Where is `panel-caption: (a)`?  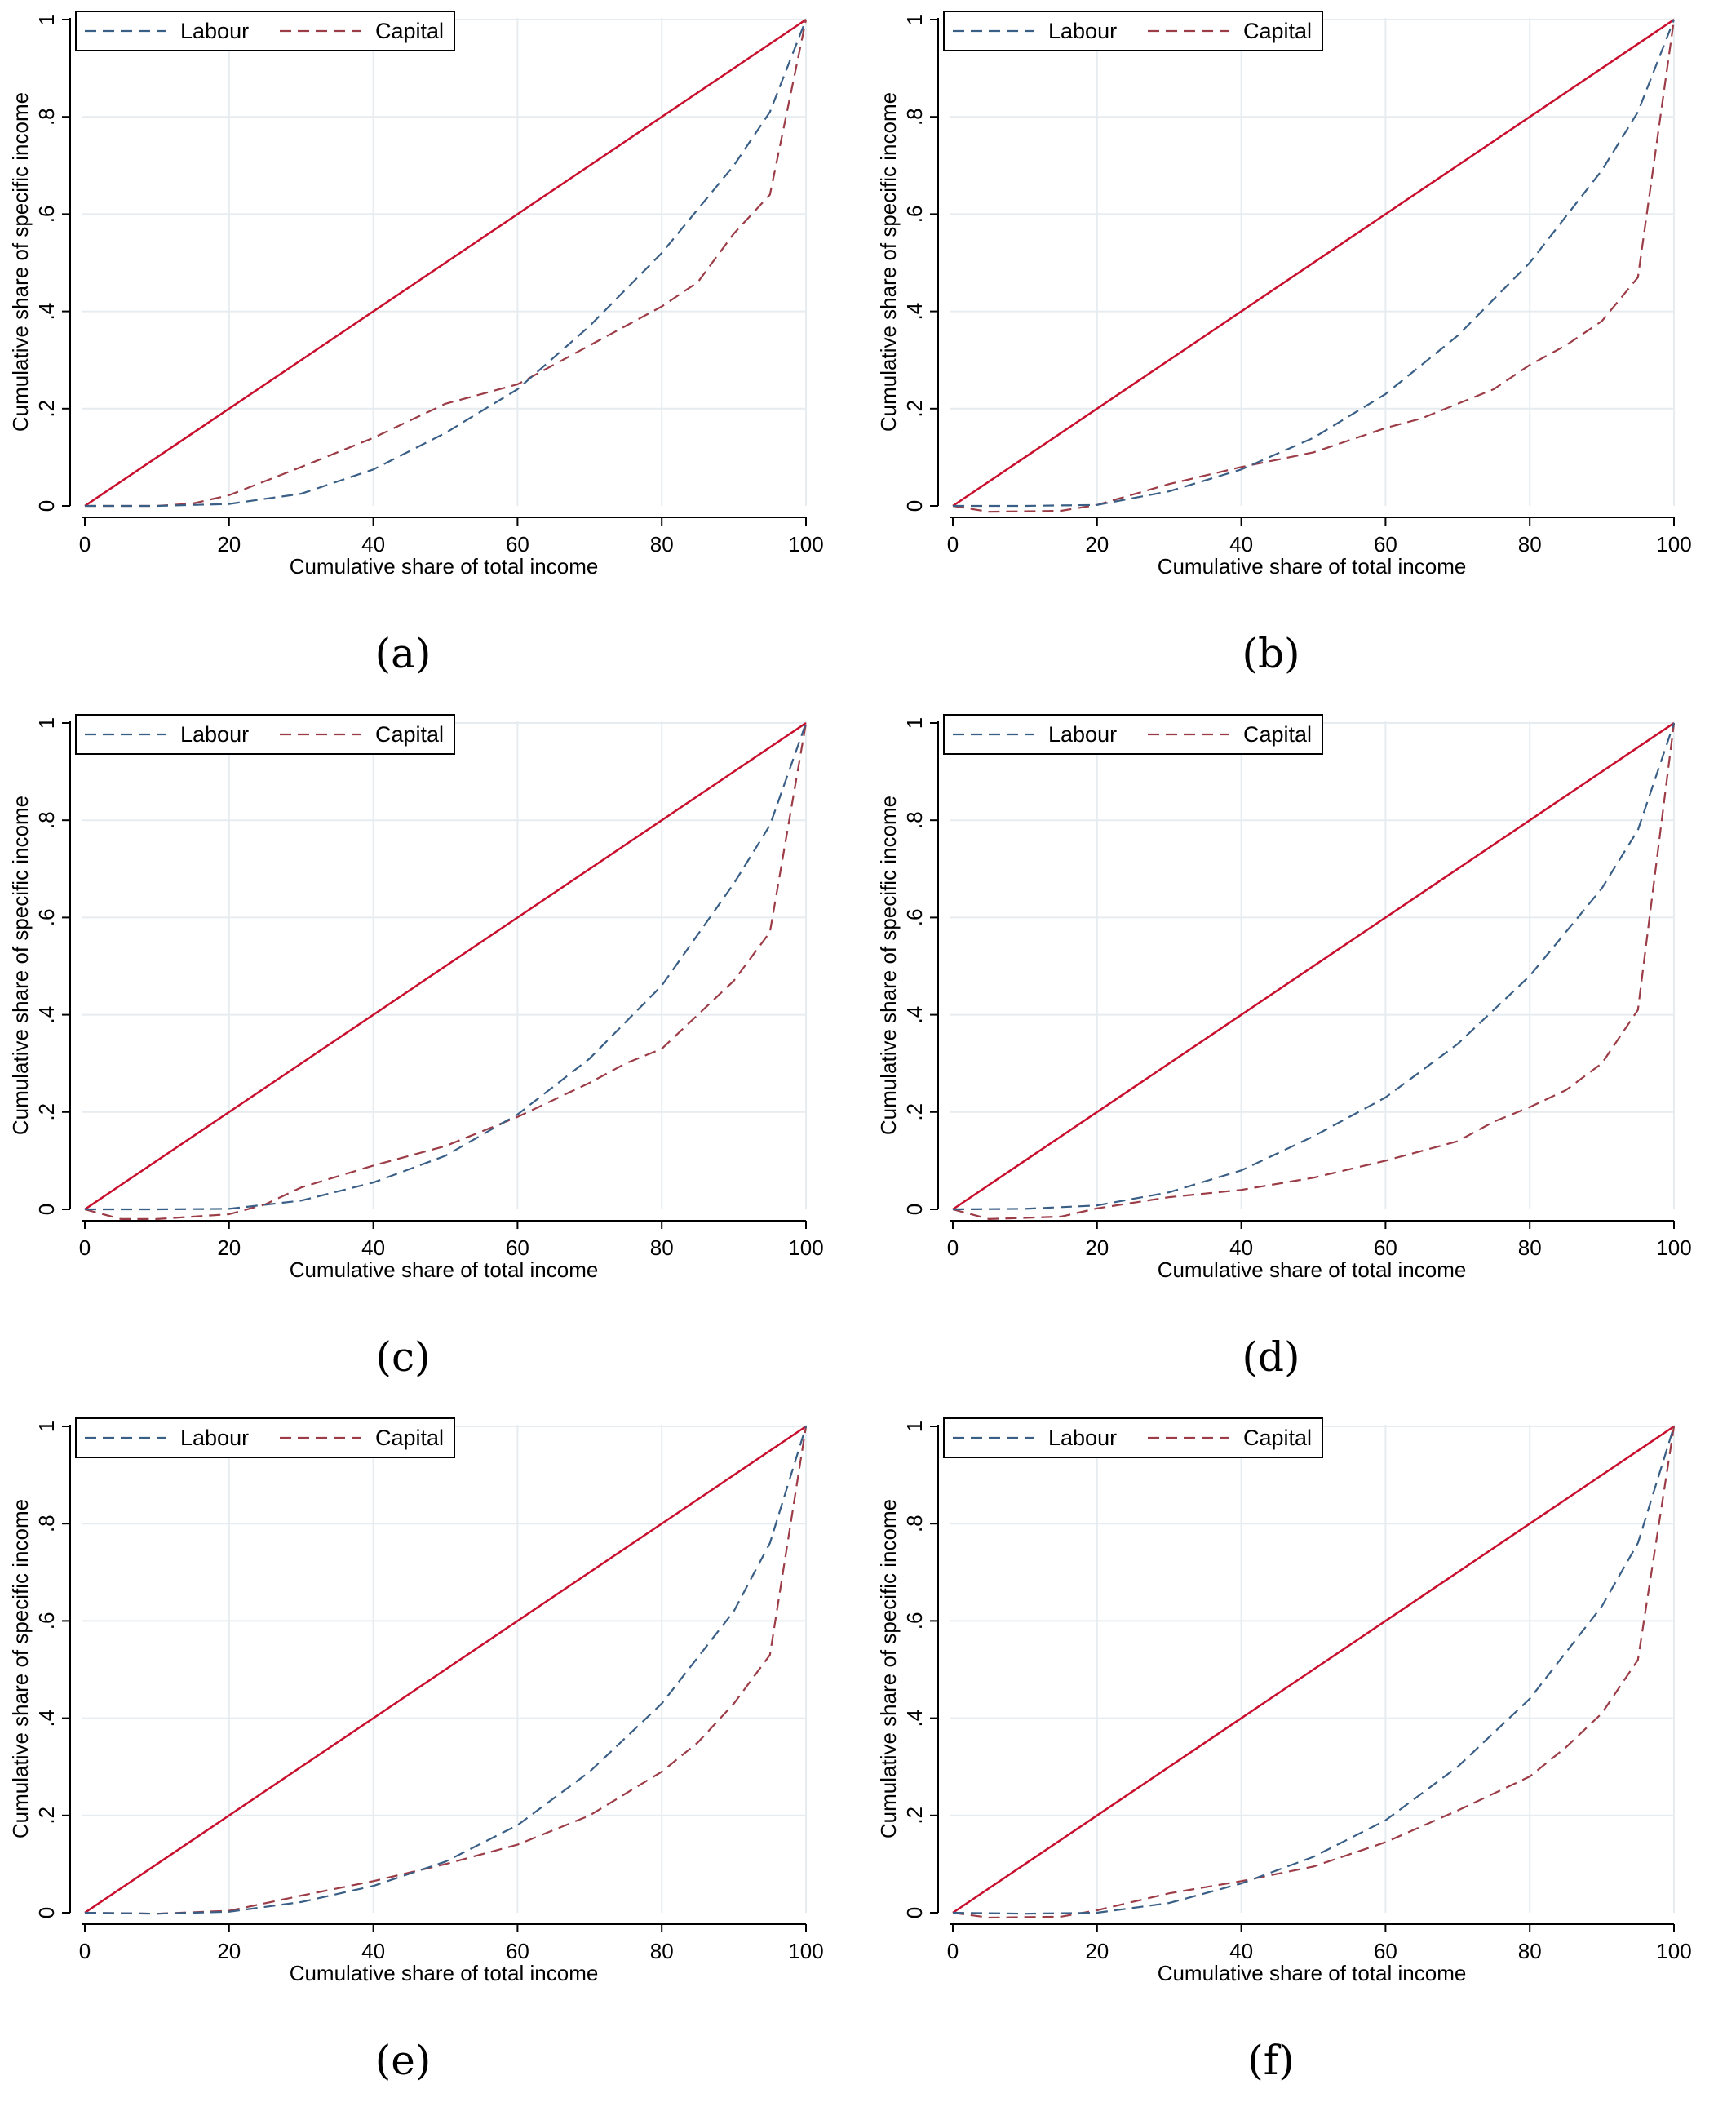
panel-caption: (a) is located at coordinates (403, 653).